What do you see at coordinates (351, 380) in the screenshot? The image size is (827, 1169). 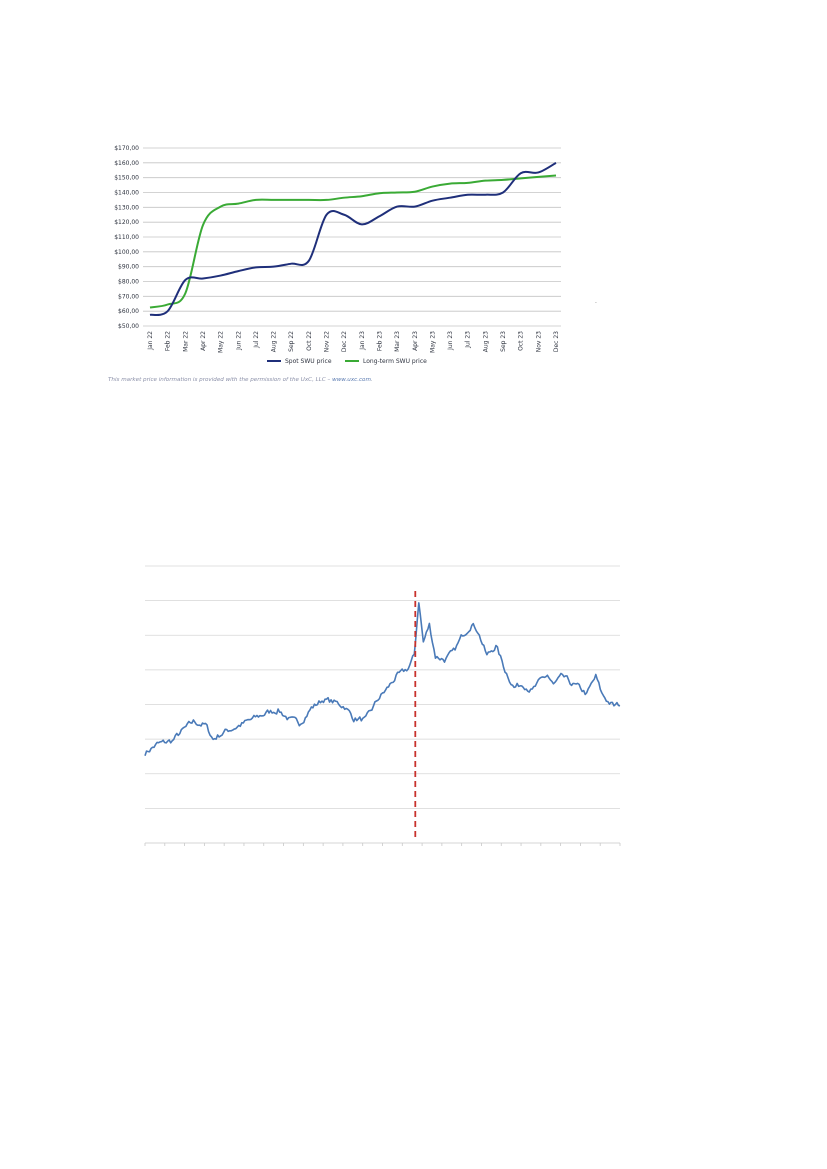 I see `caption-link: www.uxc.com` at bounding box center [351, 380].